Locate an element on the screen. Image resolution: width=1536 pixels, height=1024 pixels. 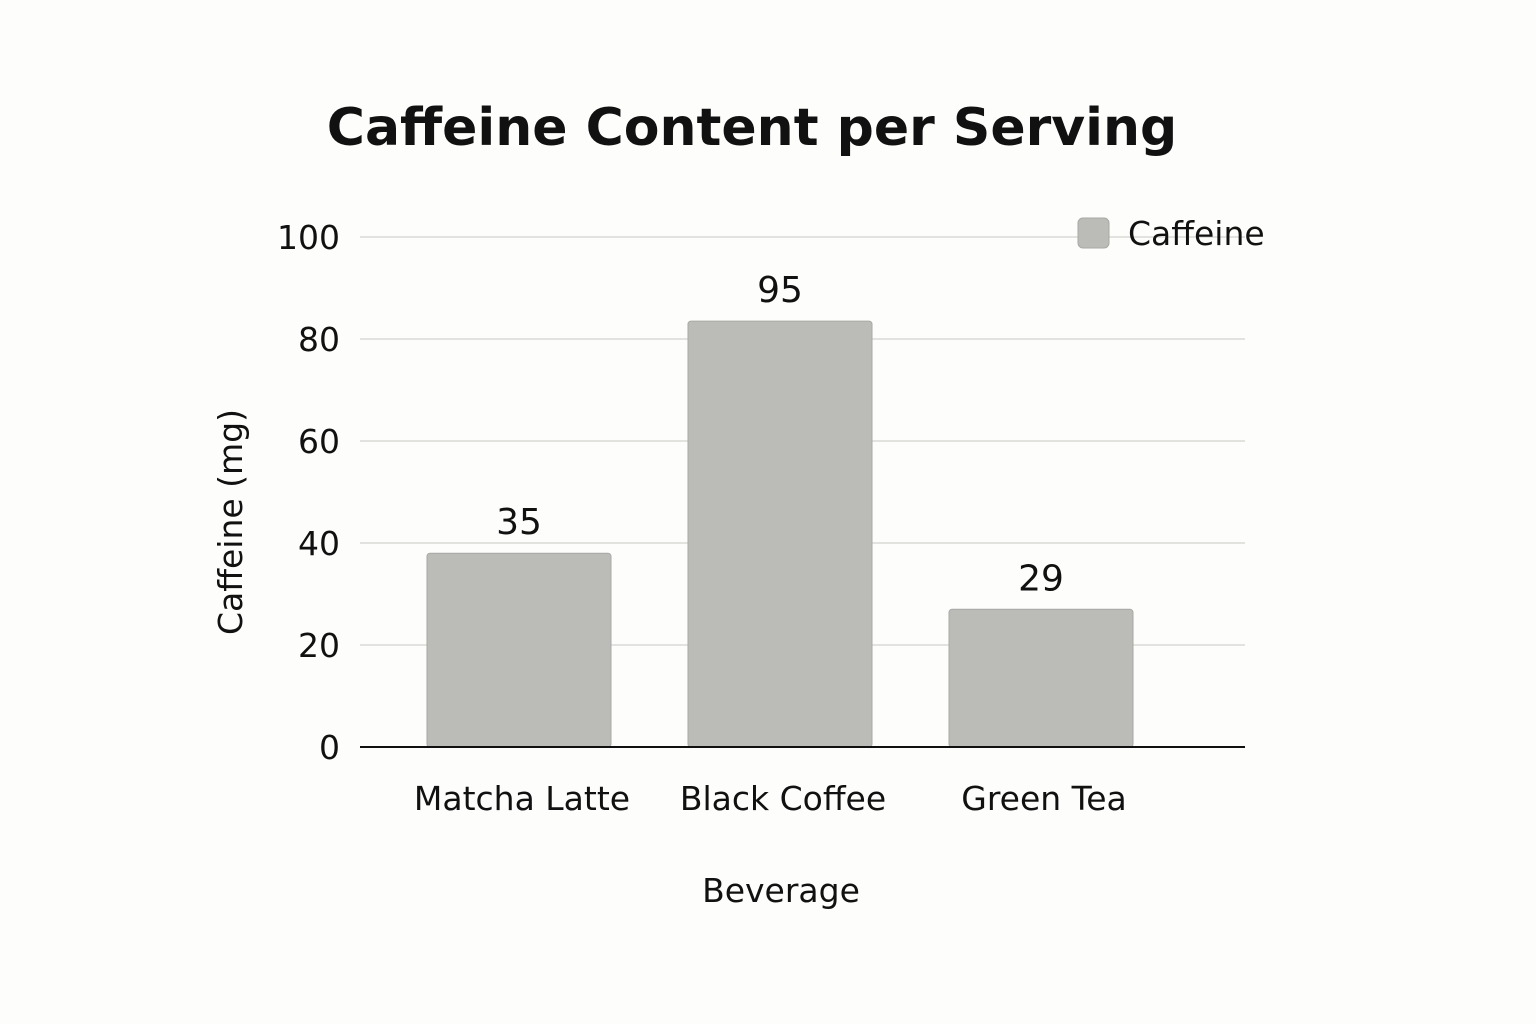
data-label: 95 is located at coordinates (780, 290).